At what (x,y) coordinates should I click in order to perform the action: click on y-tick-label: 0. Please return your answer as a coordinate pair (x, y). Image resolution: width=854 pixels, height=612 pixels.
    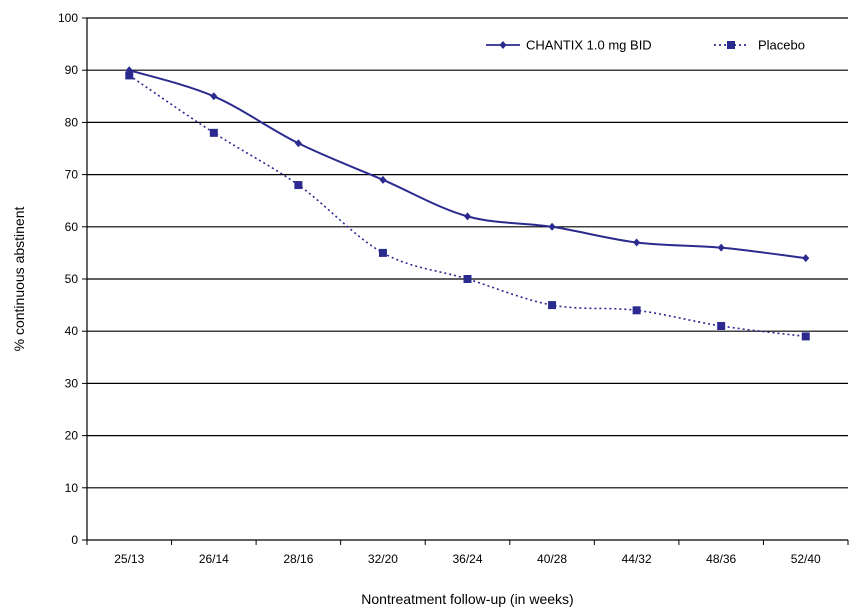
    Looking at the image, I should click on (74, 540).